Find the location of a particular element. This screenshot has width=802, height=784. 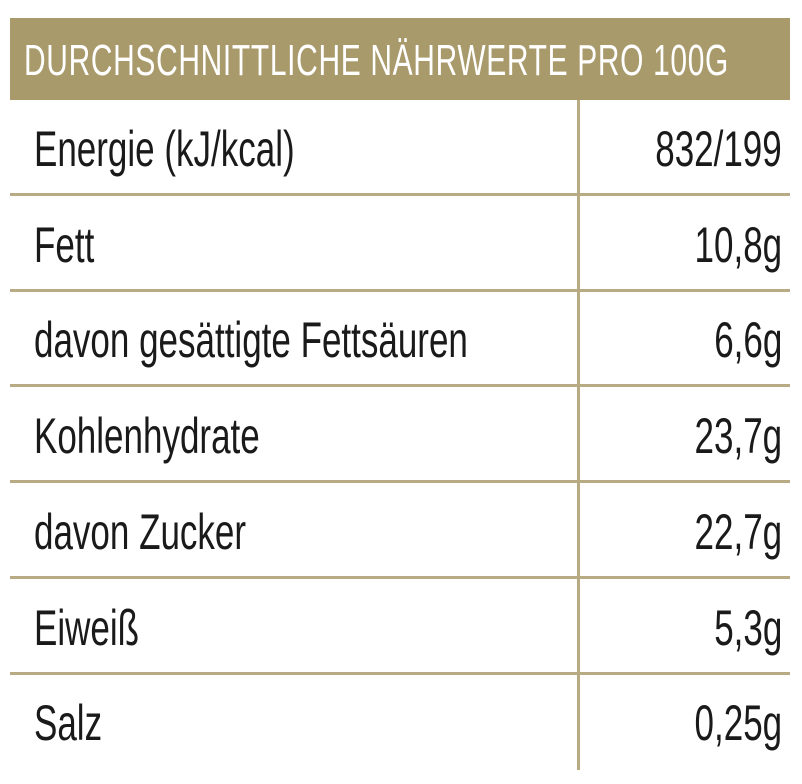

nutrient-label: Energie (kJ/kcal) is located at coordinates (164, 149).